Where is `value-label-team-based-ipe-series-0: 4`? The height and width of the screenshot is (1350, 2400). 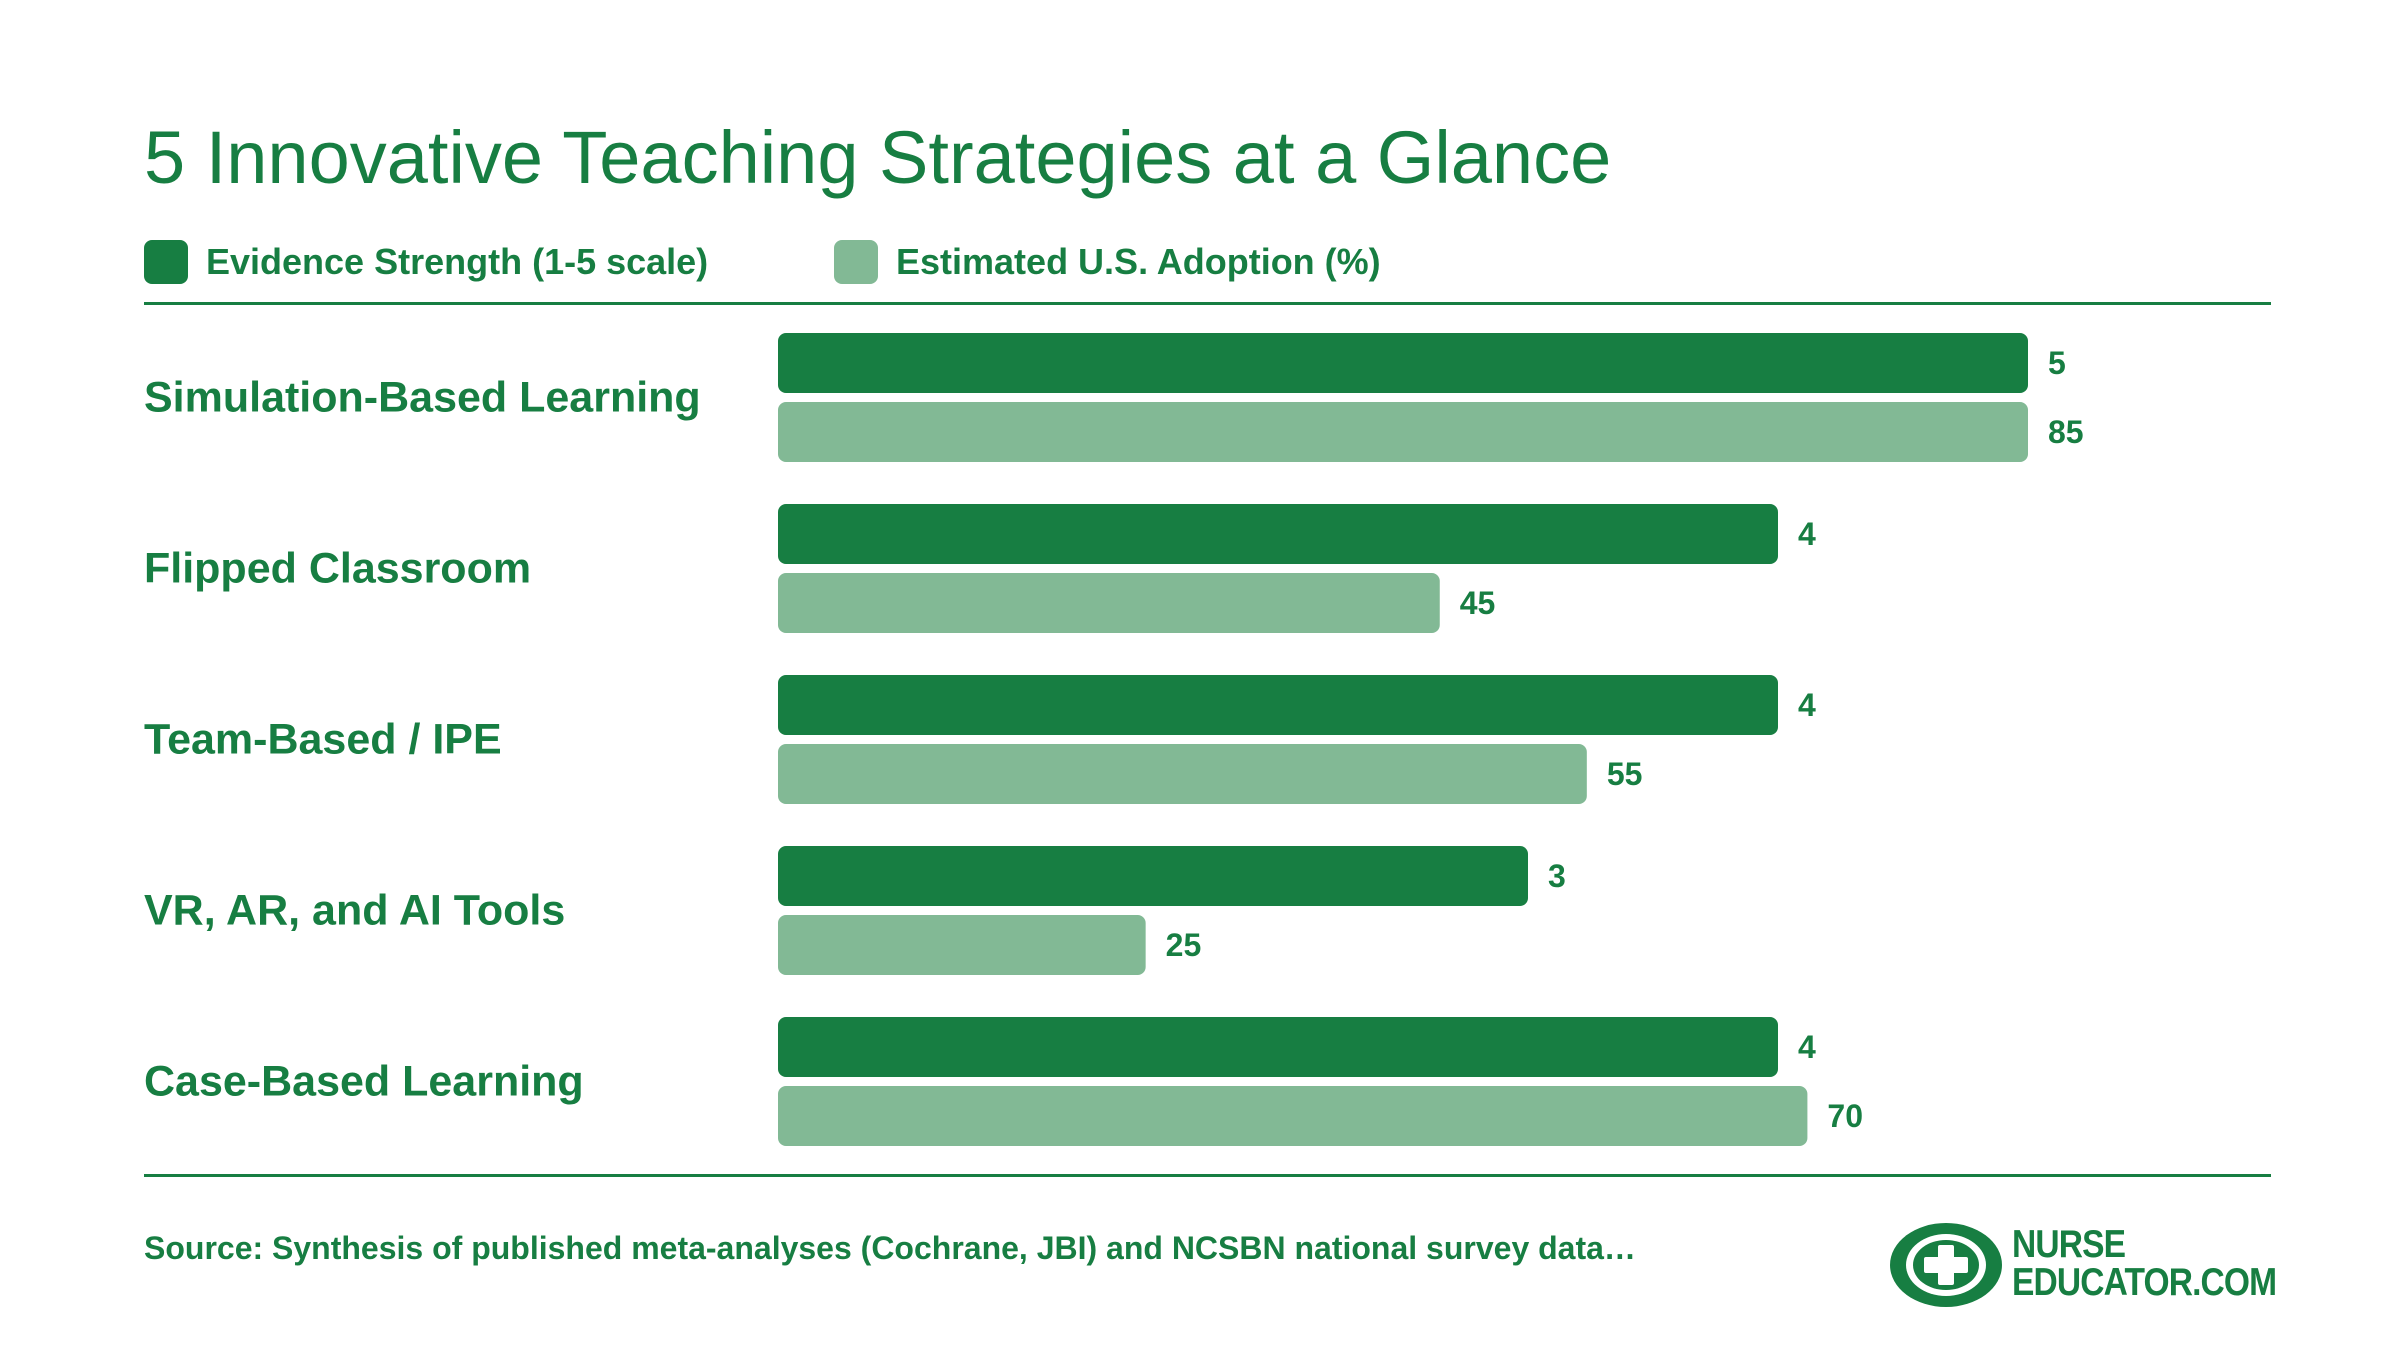
value-label-team-based-ipe-series-0: 4 is located at coordinates (1807, 705).